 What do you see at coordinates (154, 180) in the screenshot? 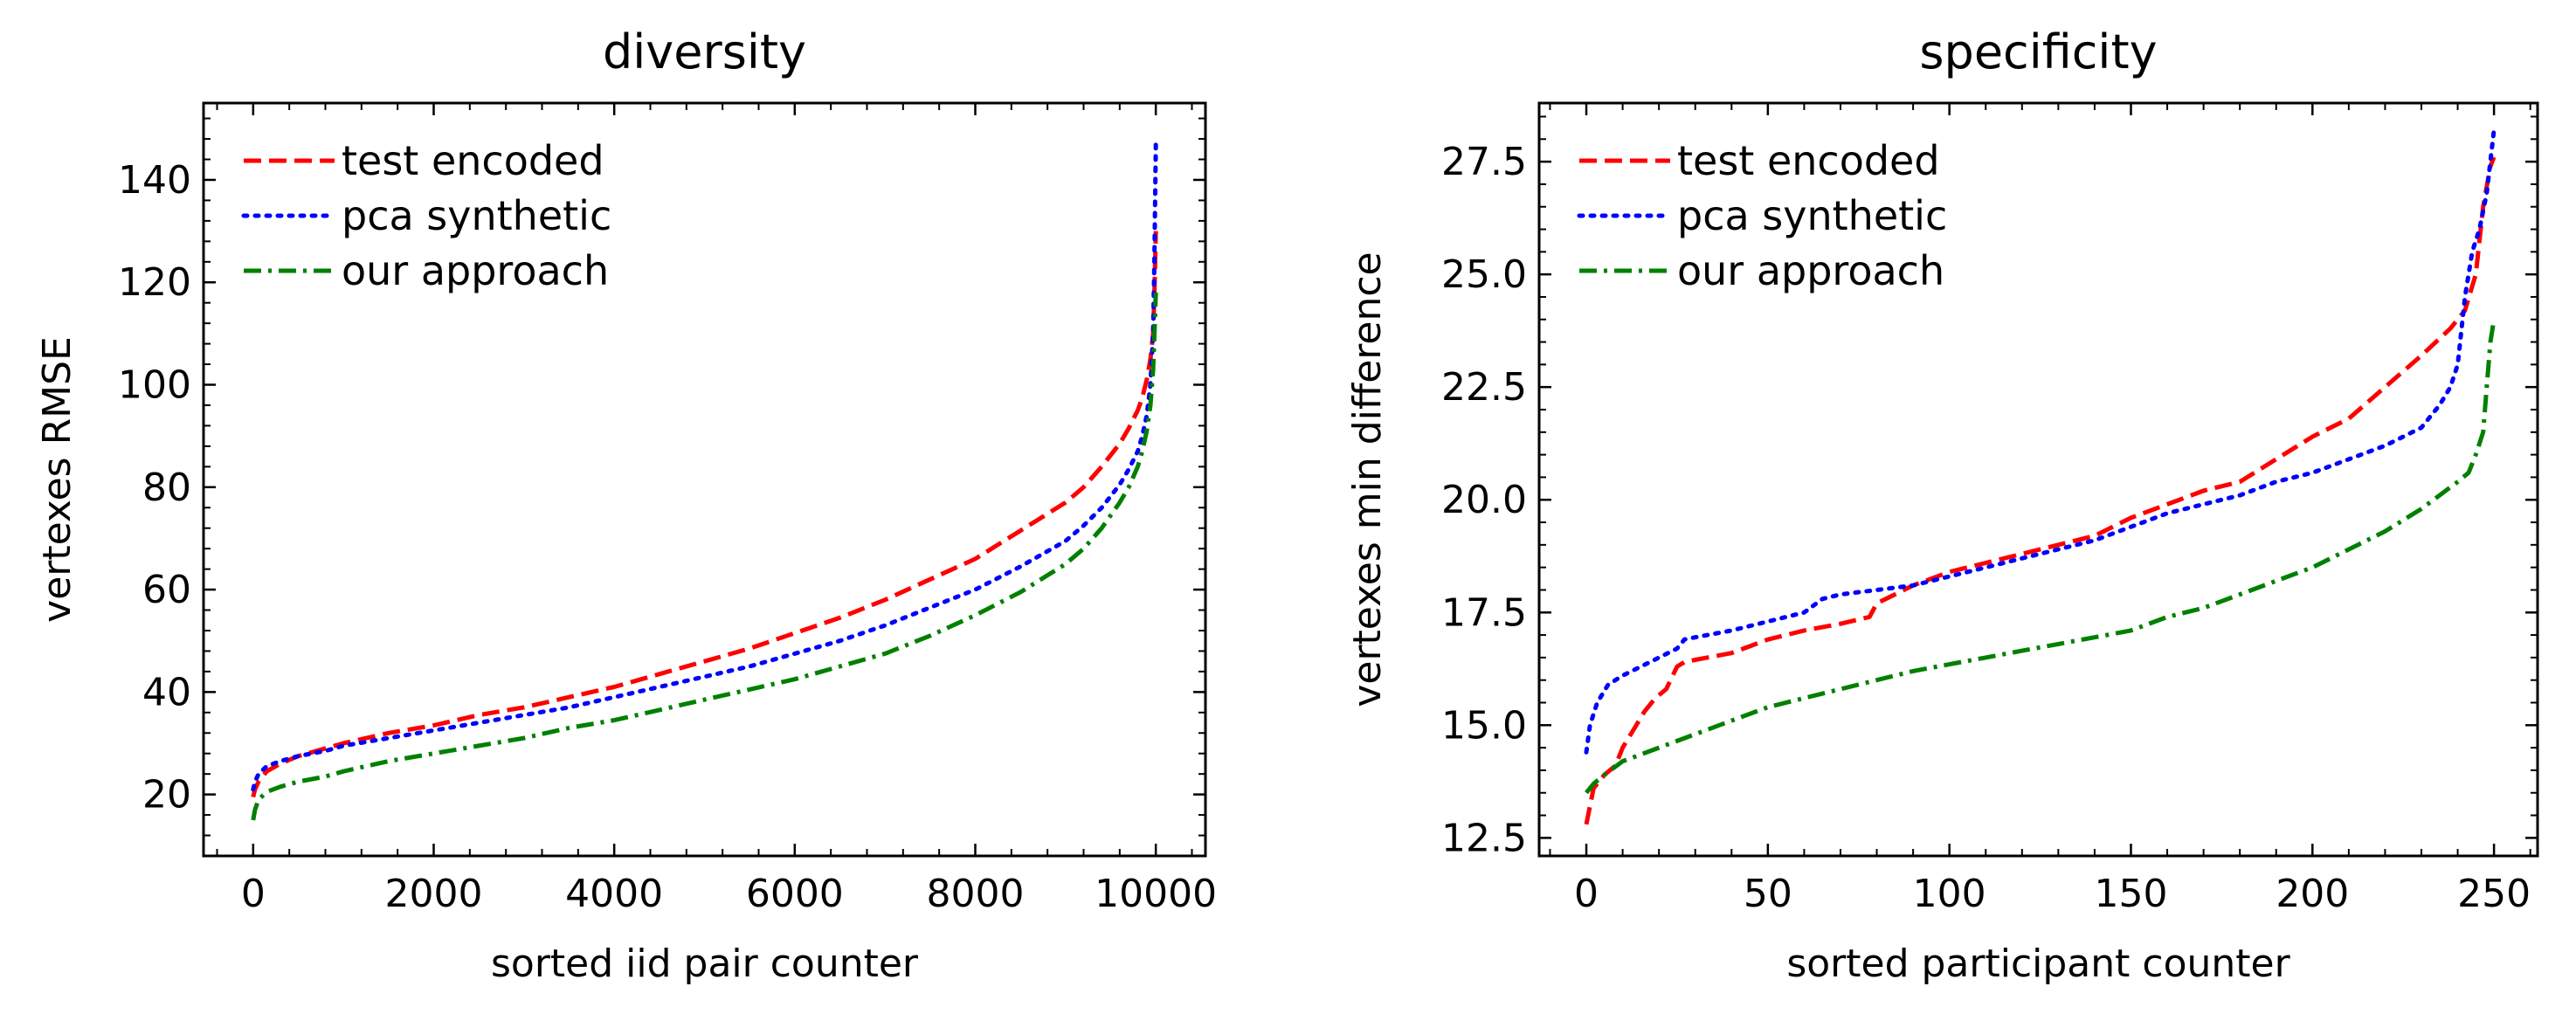
I see `y-tick-label: 140` at bounding box center [154, 180].